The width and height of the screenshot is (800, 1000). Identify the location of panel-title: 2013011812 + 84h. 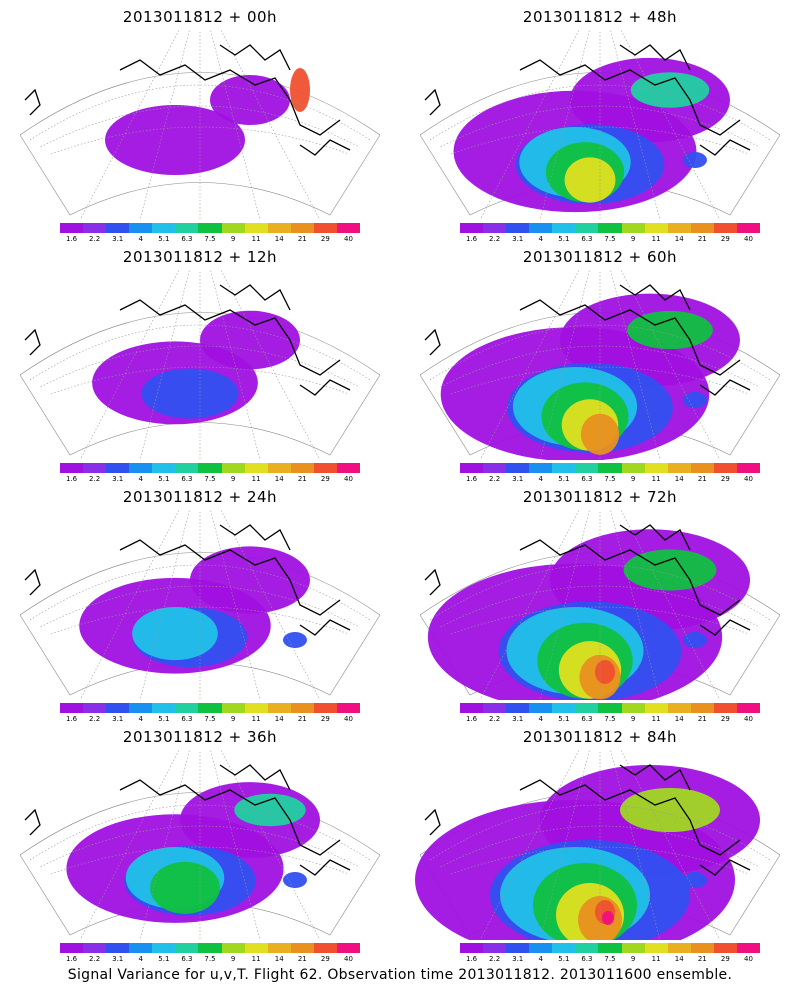
(600, 737).